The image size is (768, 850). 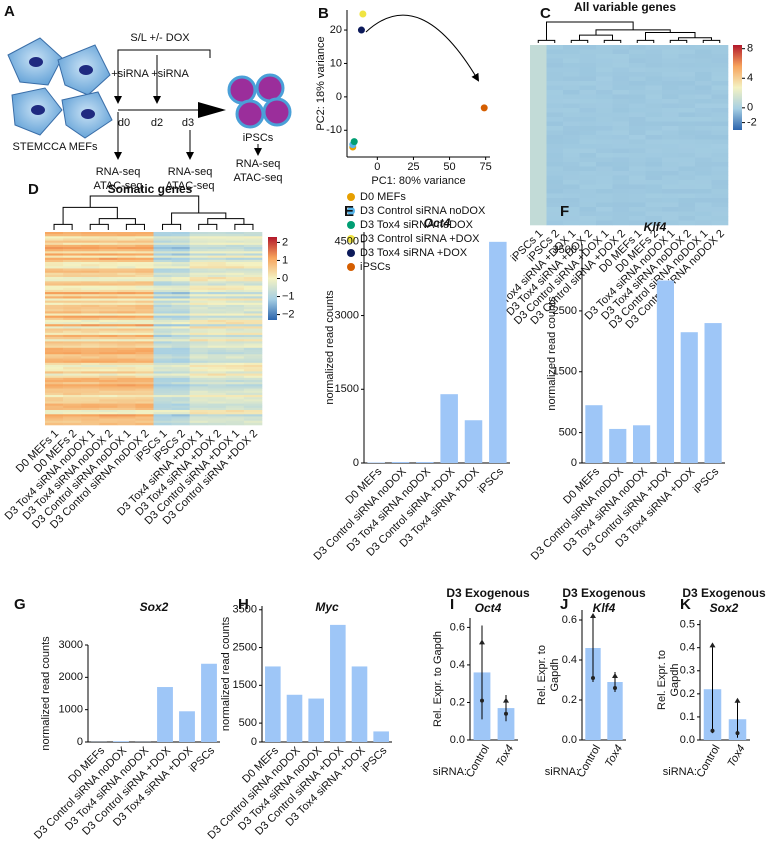 I want to click on y-tick-label: 0.2, so click(x=457, y=702).